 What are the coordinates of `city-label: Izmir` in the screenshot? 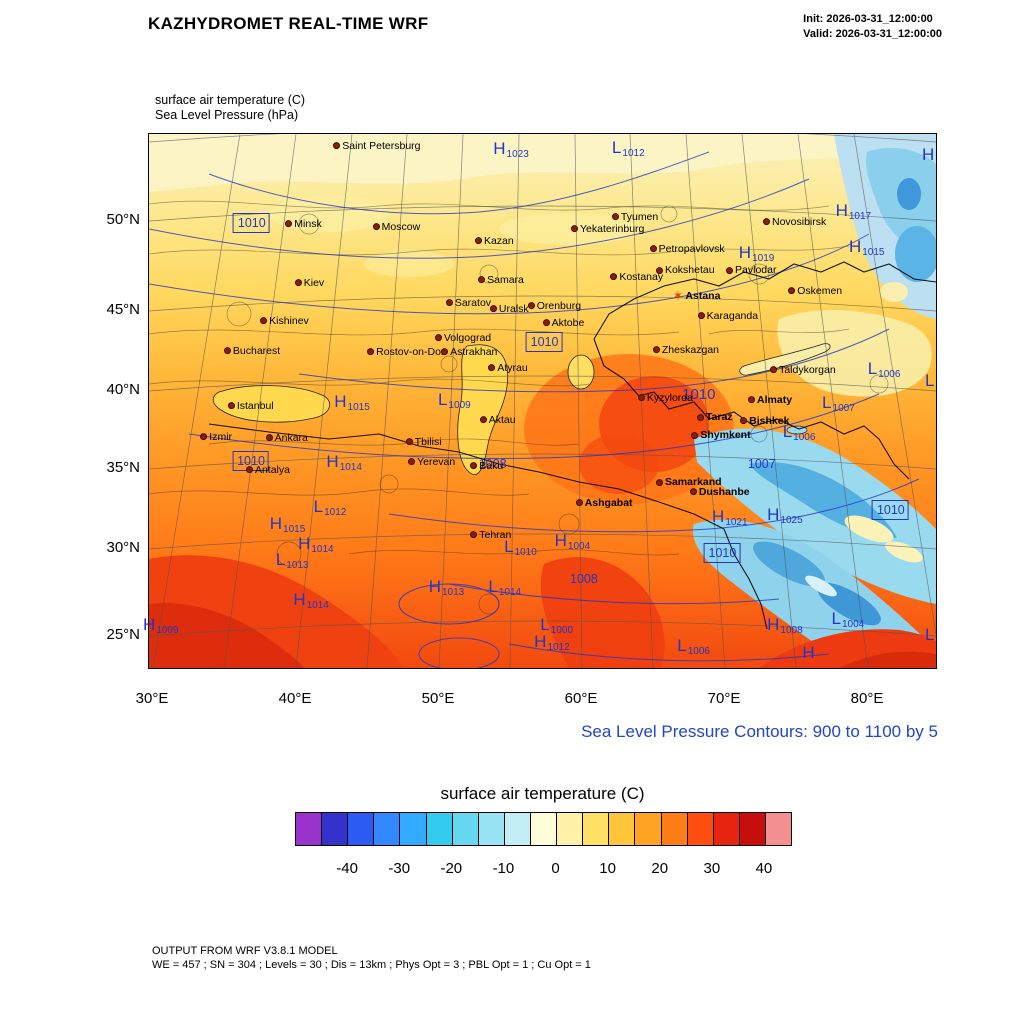 It's located at (221, 436).